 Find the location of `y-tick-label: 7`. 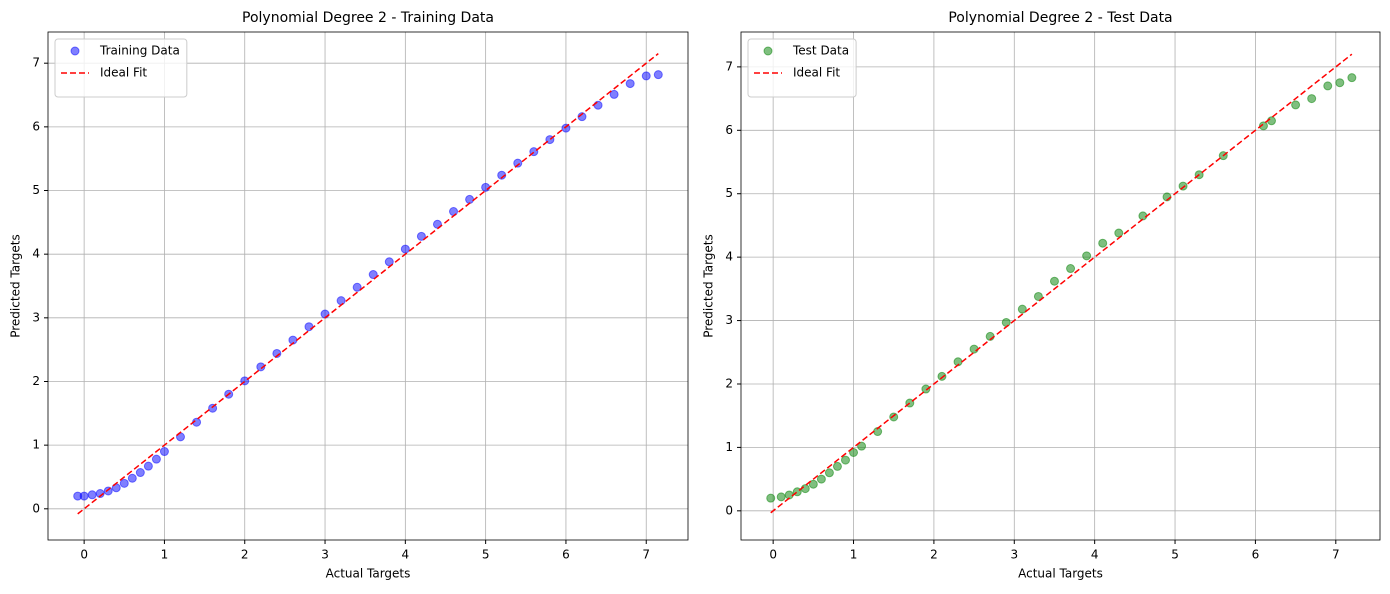

y-tick-label: 7 is located at coordinates (36, 63).